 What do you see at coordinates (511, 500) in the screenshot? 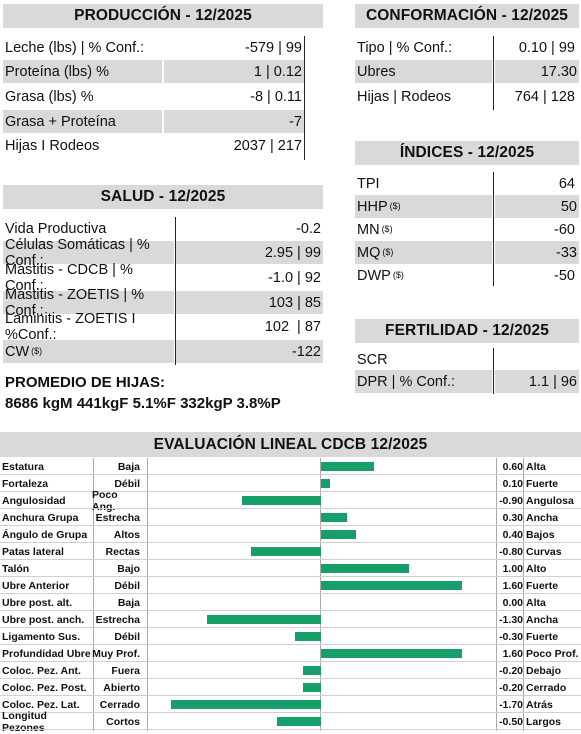
I see `lineal-value: -0.90` at bounding box center [511, 500].